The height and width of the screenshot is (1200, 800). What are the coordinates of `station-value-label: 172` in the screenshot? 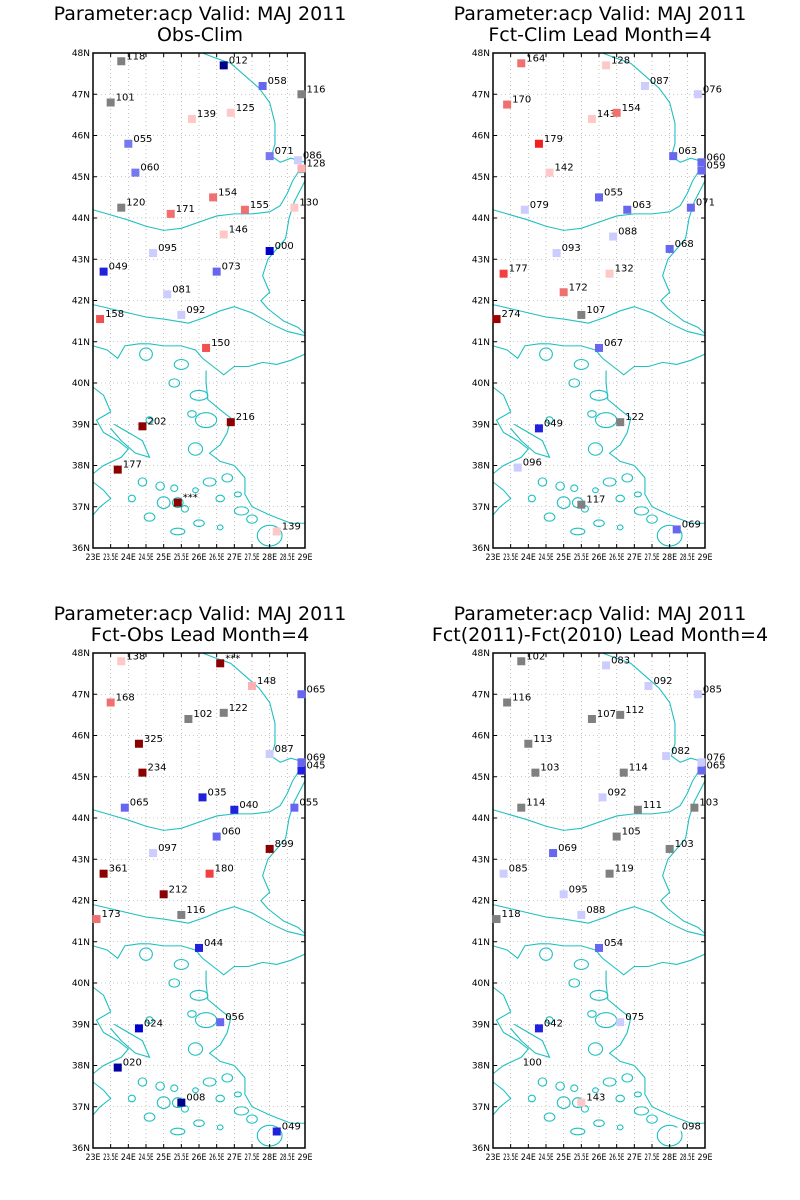 It's located at (578, 287).